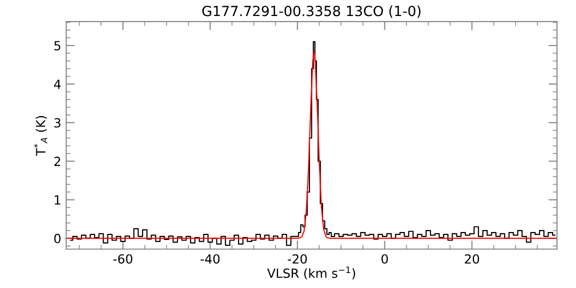 This screenshot has height=288, width=576. What do you see at coordinates (122, 259) in the screenshot?
I see `x-tick-label: -60` at bounding box center [122, 259].